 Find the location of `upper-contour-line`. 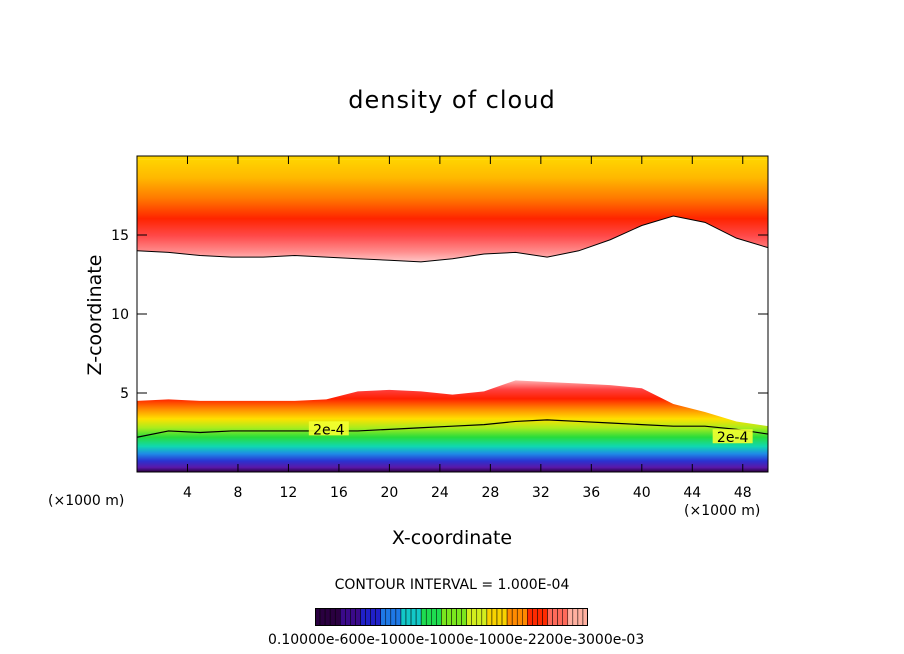

upper-contour-line is located at coordinates (452, 239).